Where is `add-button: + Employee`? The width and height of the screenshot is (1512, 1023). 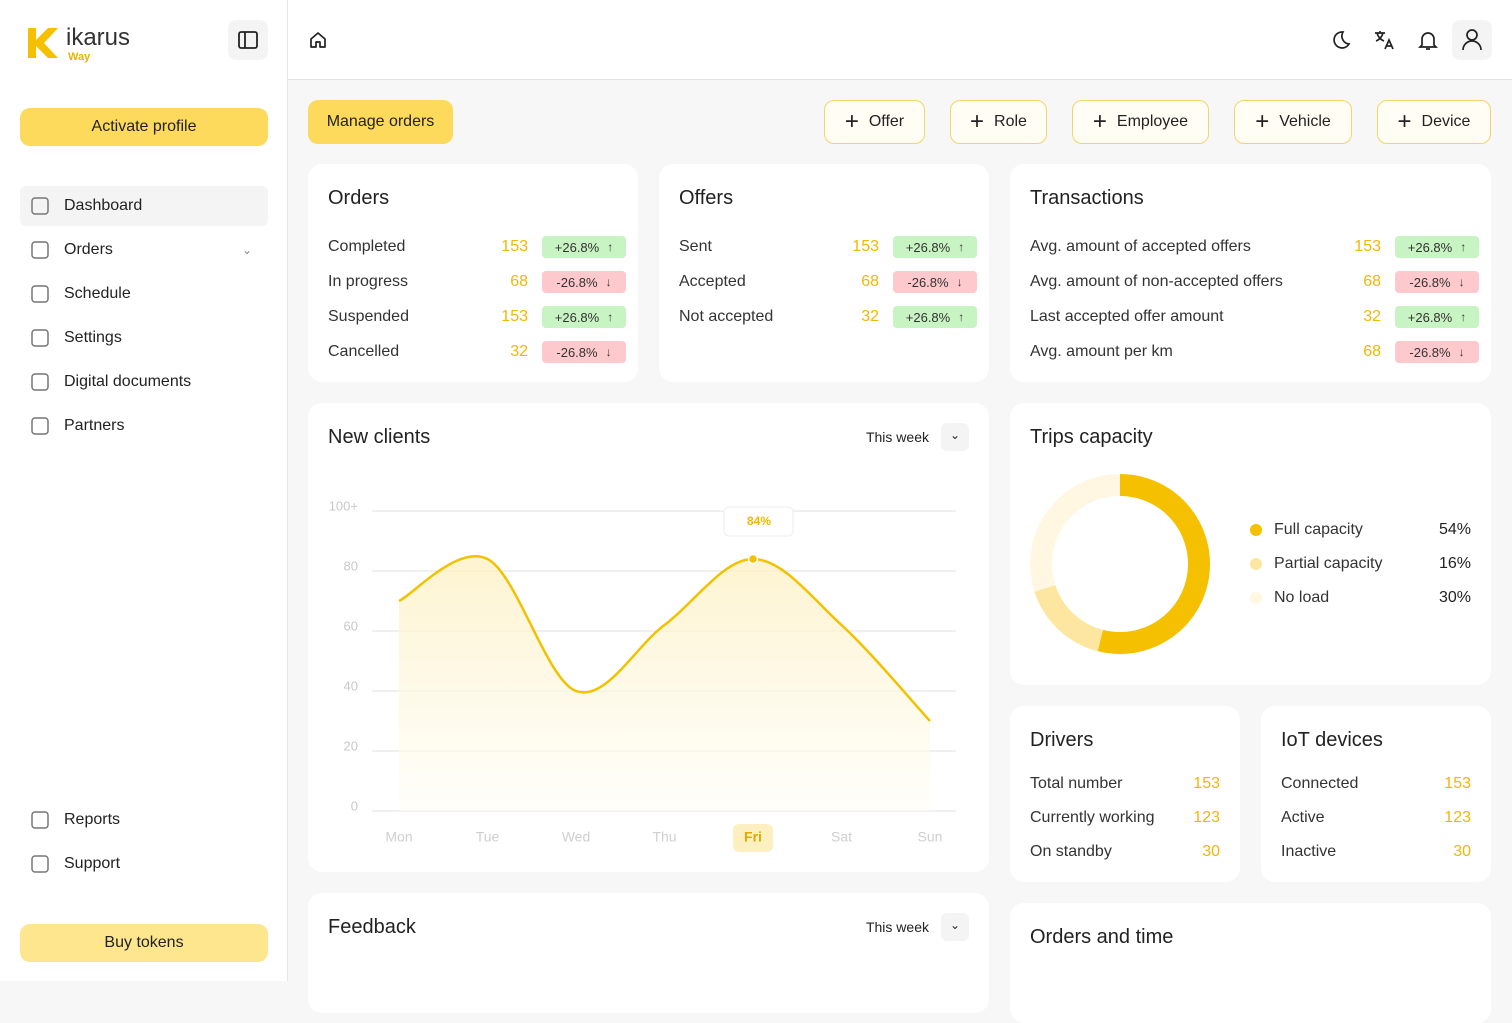
add-button: + Employee is located at coordinates (1140, 122).